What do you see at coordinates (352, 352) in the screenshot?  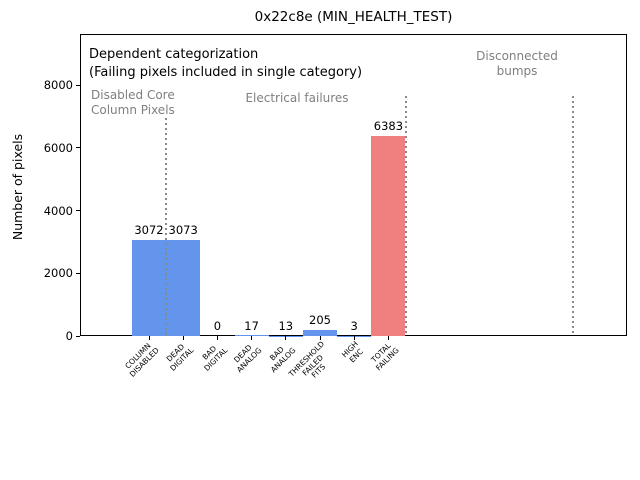 I see `x-tick-label: HIGH ENC` at bounding box center [352, 352].